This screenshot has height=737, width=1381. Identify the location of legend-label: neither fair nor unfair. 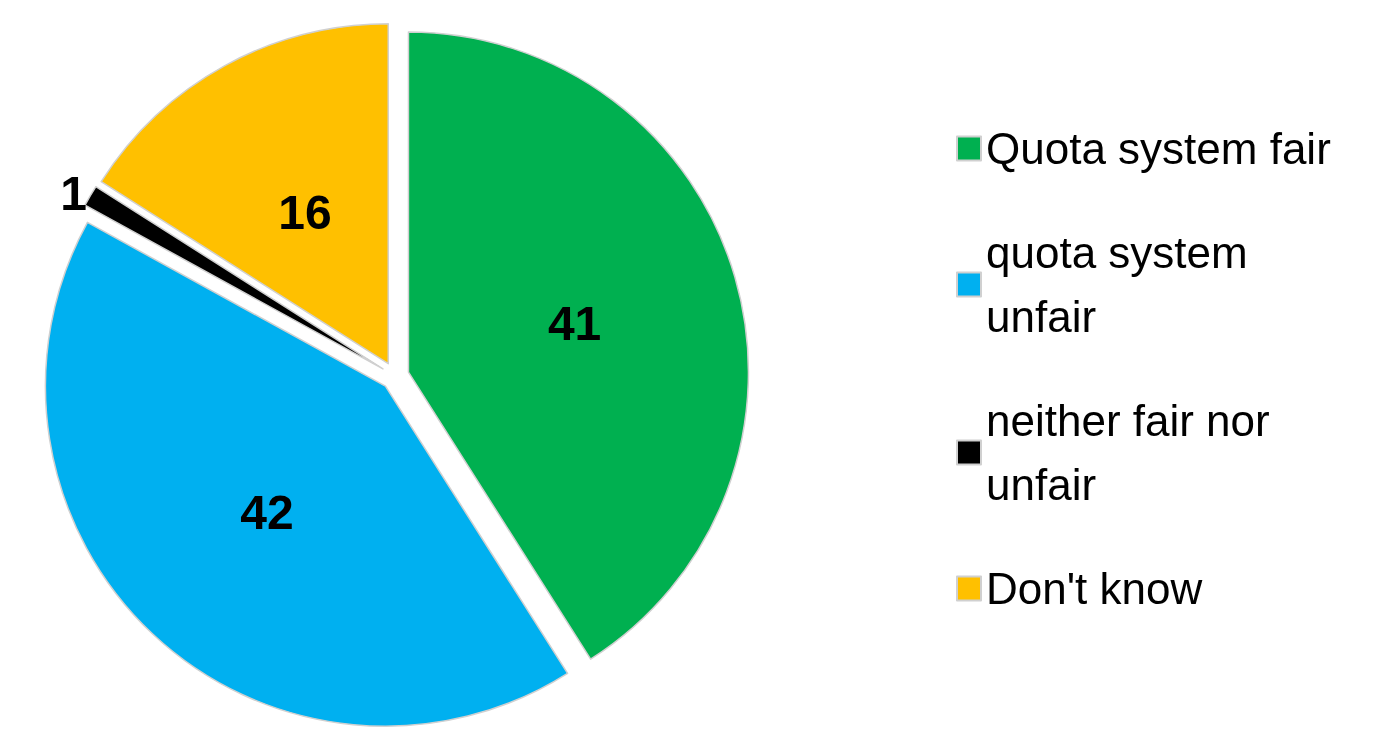
(1134, 452).